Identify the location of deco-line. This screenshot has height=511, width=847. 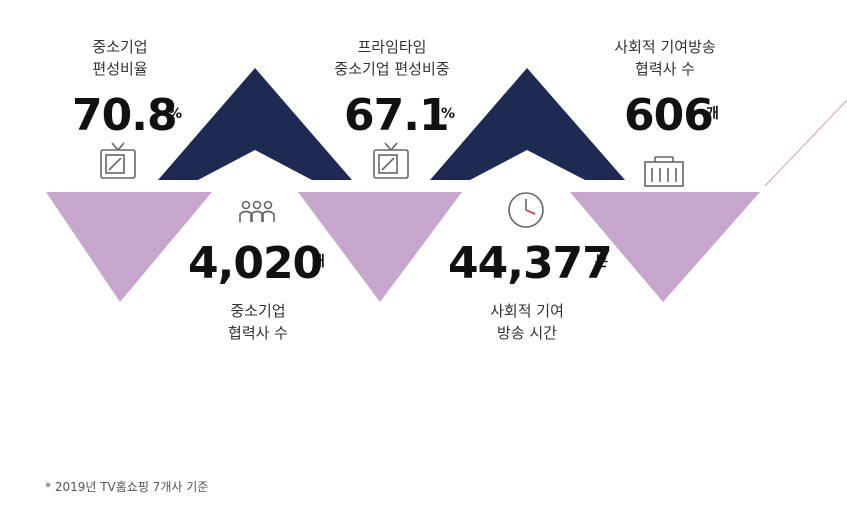
(805, 143).